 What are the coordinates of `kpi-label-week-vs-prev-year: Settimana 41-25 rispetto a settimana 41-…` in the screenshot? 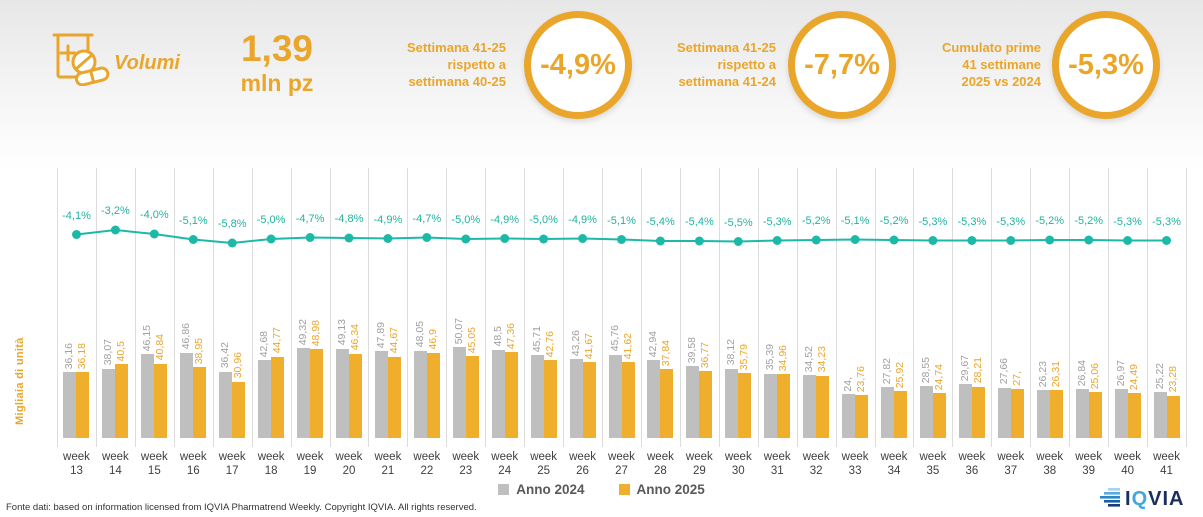 It's located at (726, 64).